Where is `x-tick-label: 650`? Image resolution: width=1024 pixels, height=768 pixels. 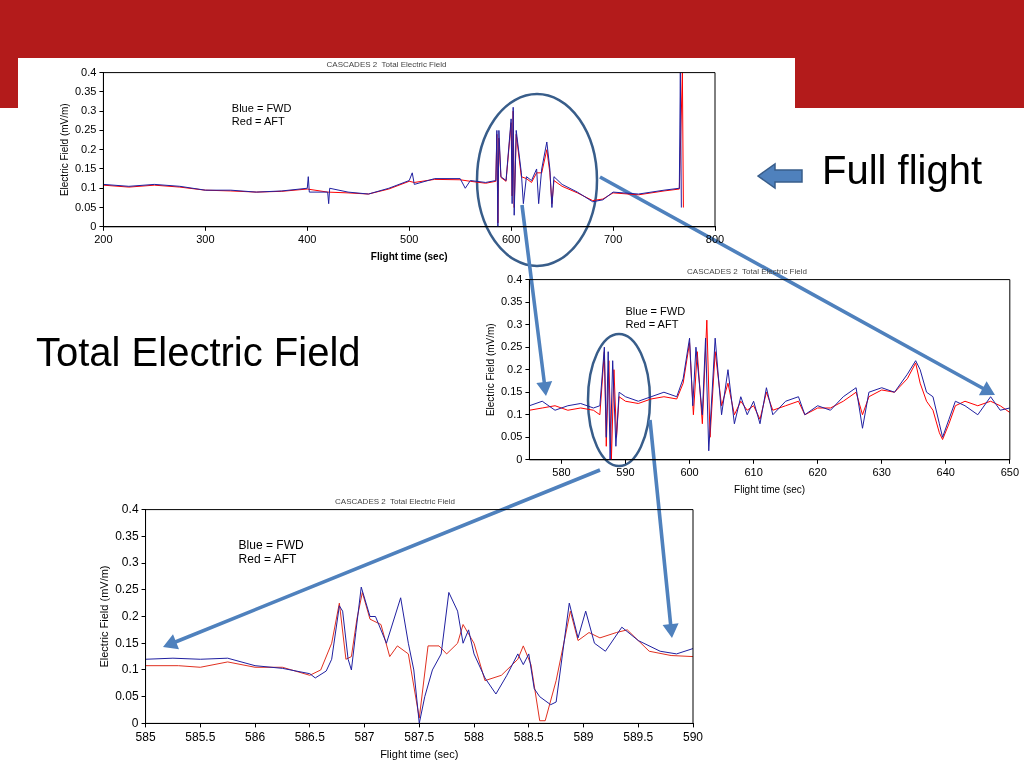 x-tick-label: 650 is located at coordinates (1009, 472).